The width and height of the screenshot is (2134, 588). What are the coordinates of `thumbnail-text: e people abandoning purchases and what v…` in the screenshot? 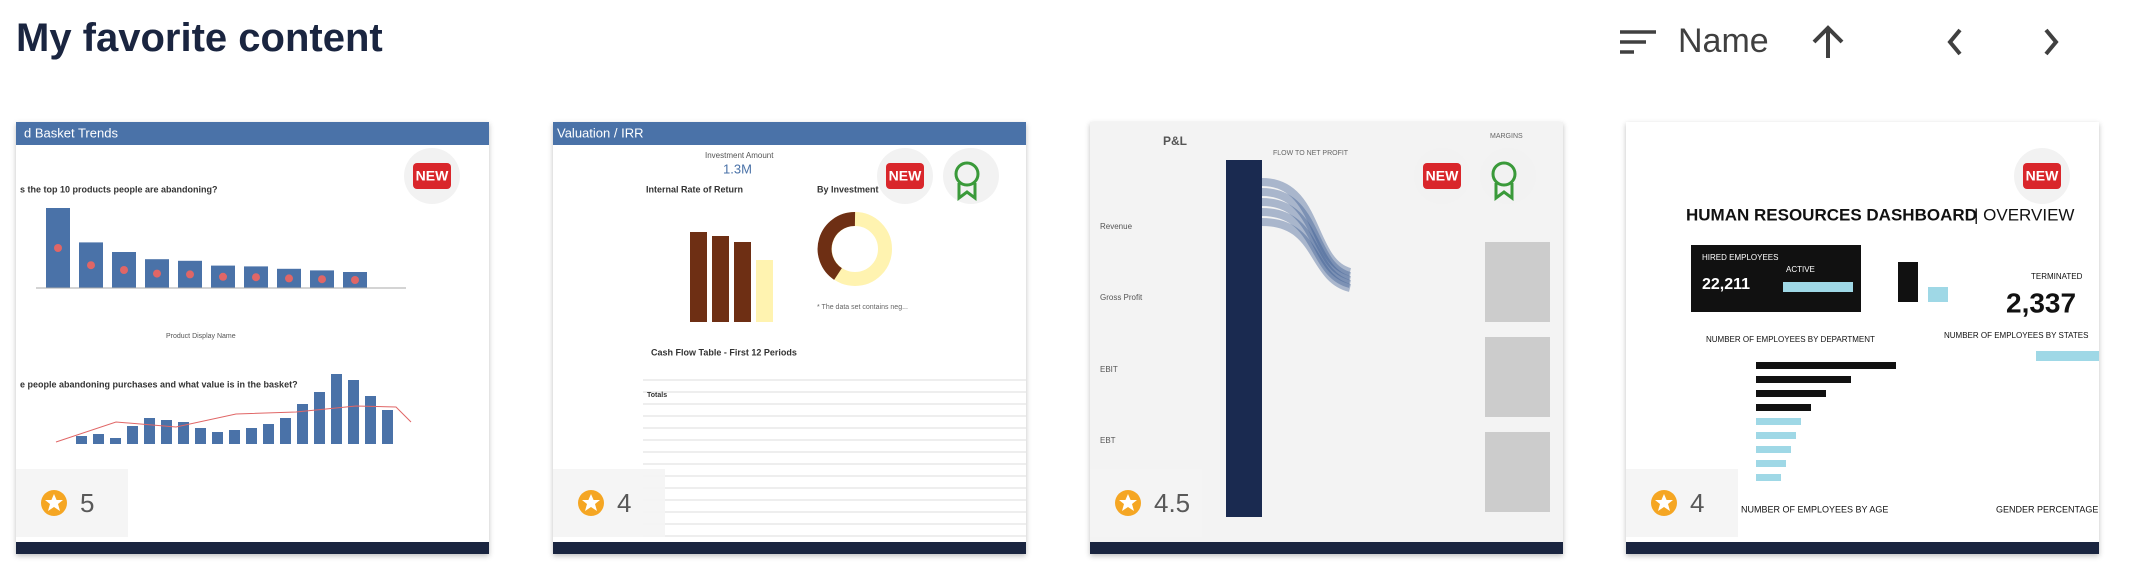 It's located at (159, 384).